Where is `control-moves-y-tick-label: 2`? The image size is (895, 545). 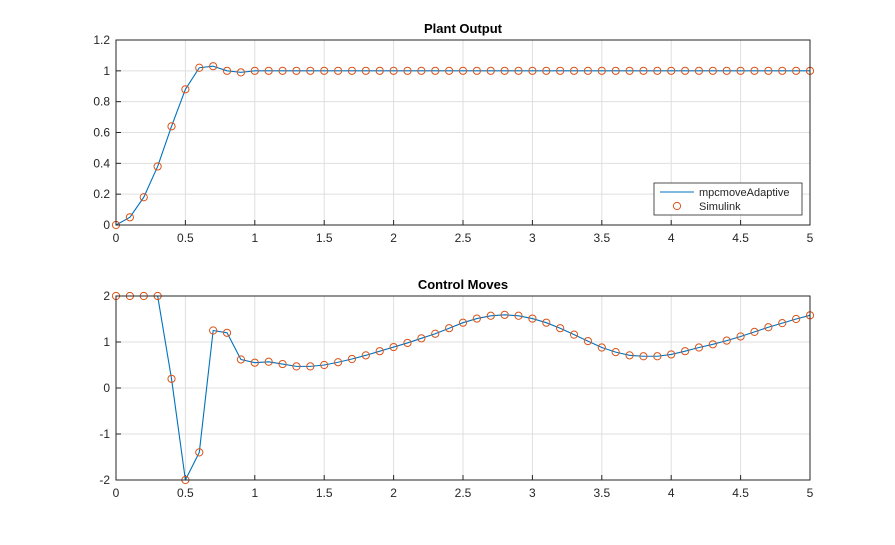
control-moves-y-tick-label: 2 is located at coordinates (106, 296).